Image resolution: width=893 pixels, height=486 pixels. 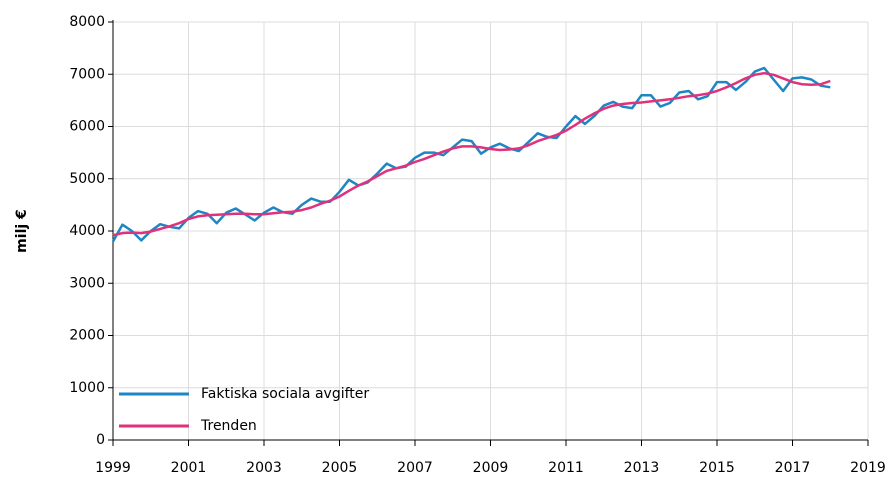 What do you see at coordinates (22, 231) in the screenshot?
I see `y-axis-label: milj €` at bounding box center [22, 231].